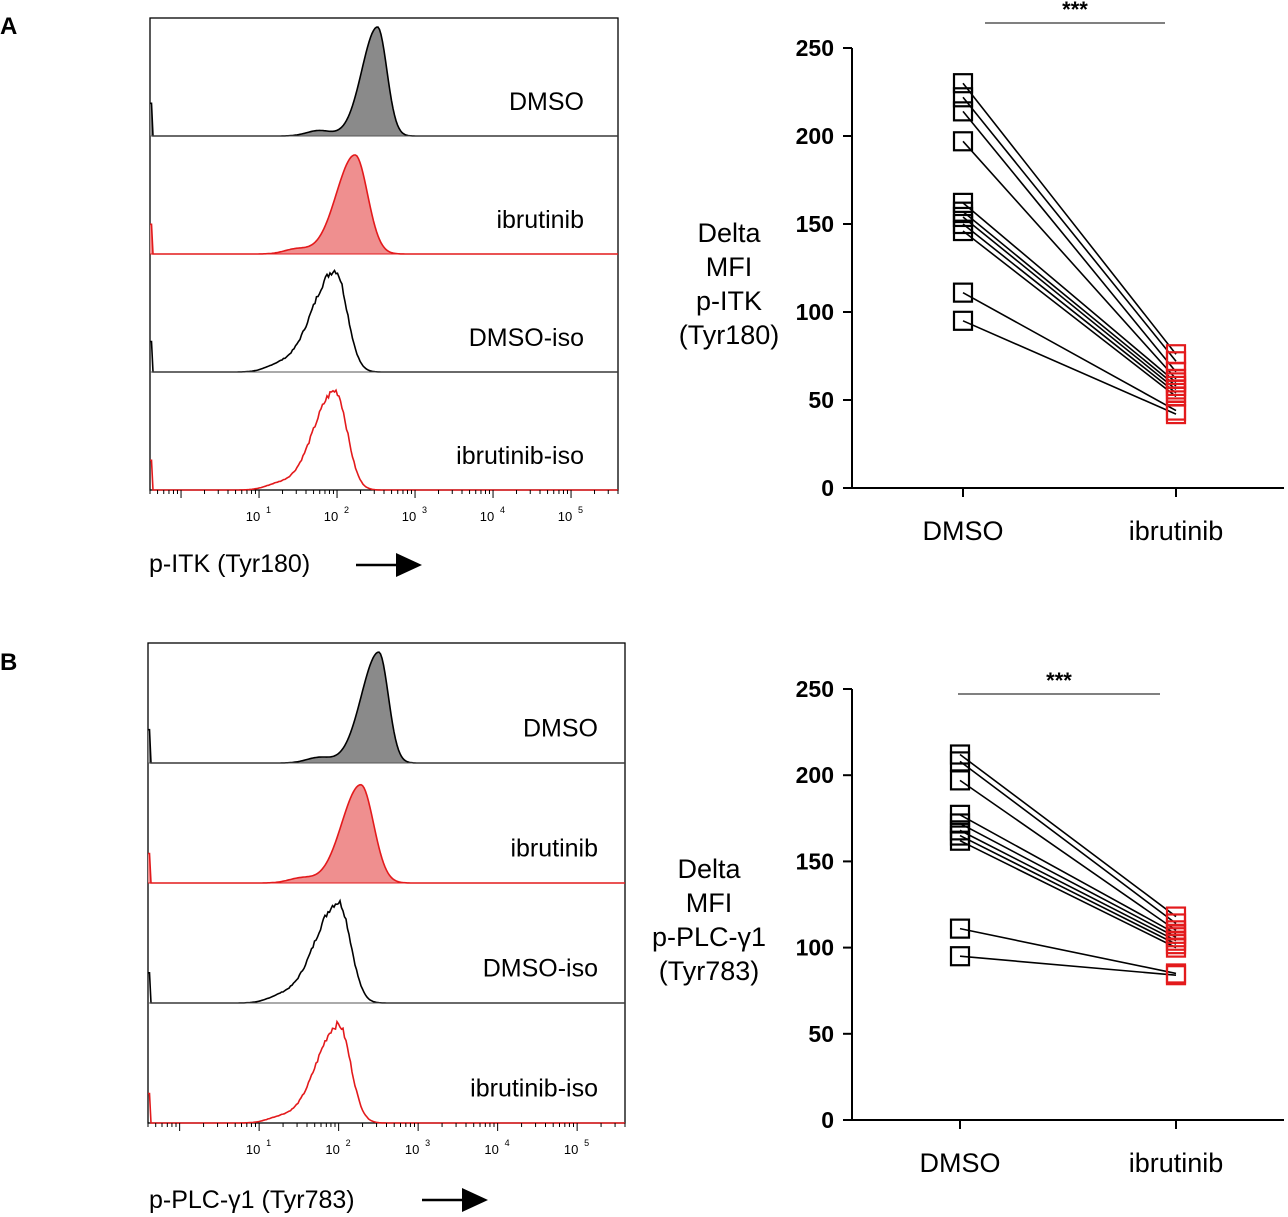 The height and width of the screenshot is (1217, 1288). What do you see at coordinates (729, 301) in the screenshot?
I see `y-axis-title-line-2: p-ITK` at bounding box center [729, 301].